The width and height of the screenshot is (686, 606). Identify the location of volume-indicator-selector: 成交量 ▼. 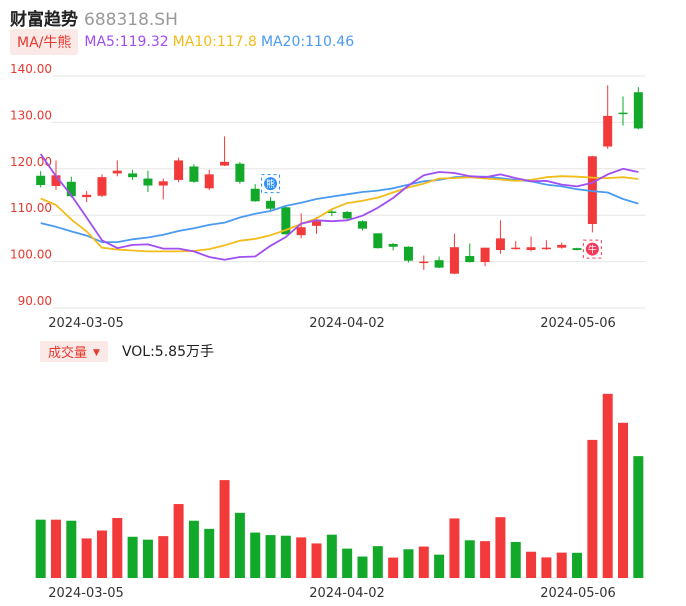
(74, 351).